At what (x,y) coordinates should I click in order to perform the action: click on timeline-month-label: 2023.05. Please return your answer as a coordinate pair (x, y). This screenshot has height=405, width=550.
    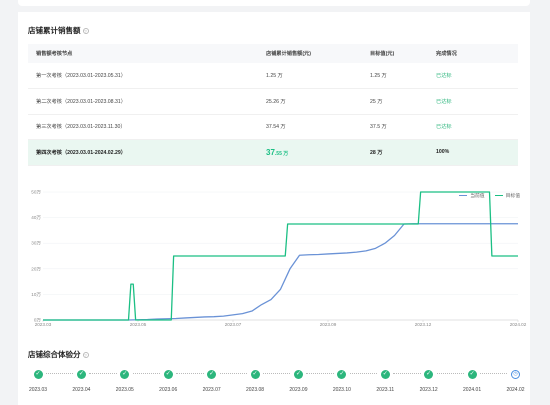
    Looking at the image, I should click on (124, 390).